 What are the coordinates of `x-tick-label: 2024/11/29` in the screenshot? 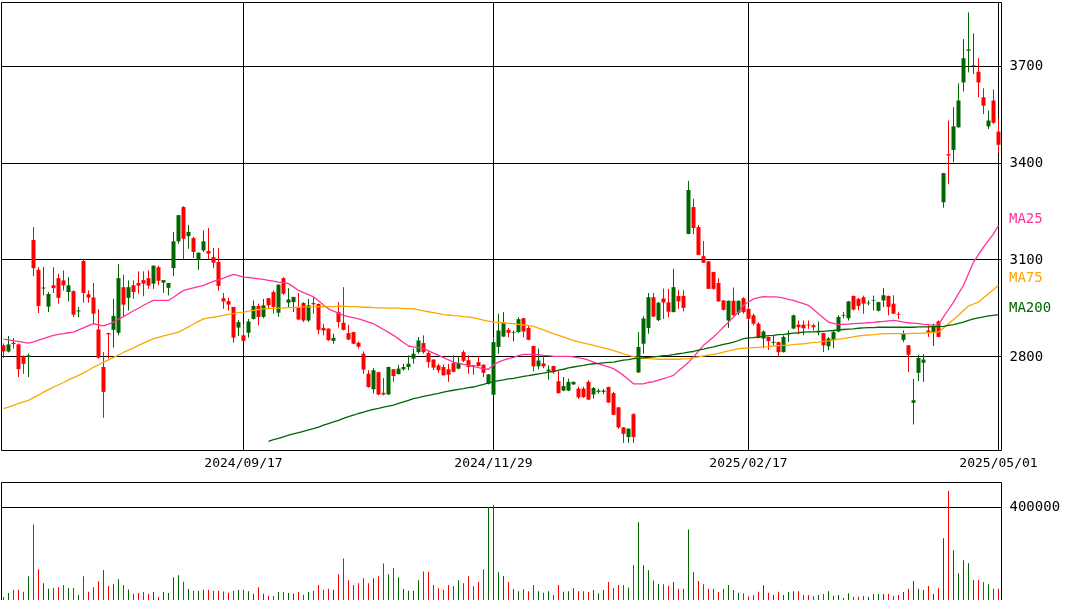 It's located at (493, 462).